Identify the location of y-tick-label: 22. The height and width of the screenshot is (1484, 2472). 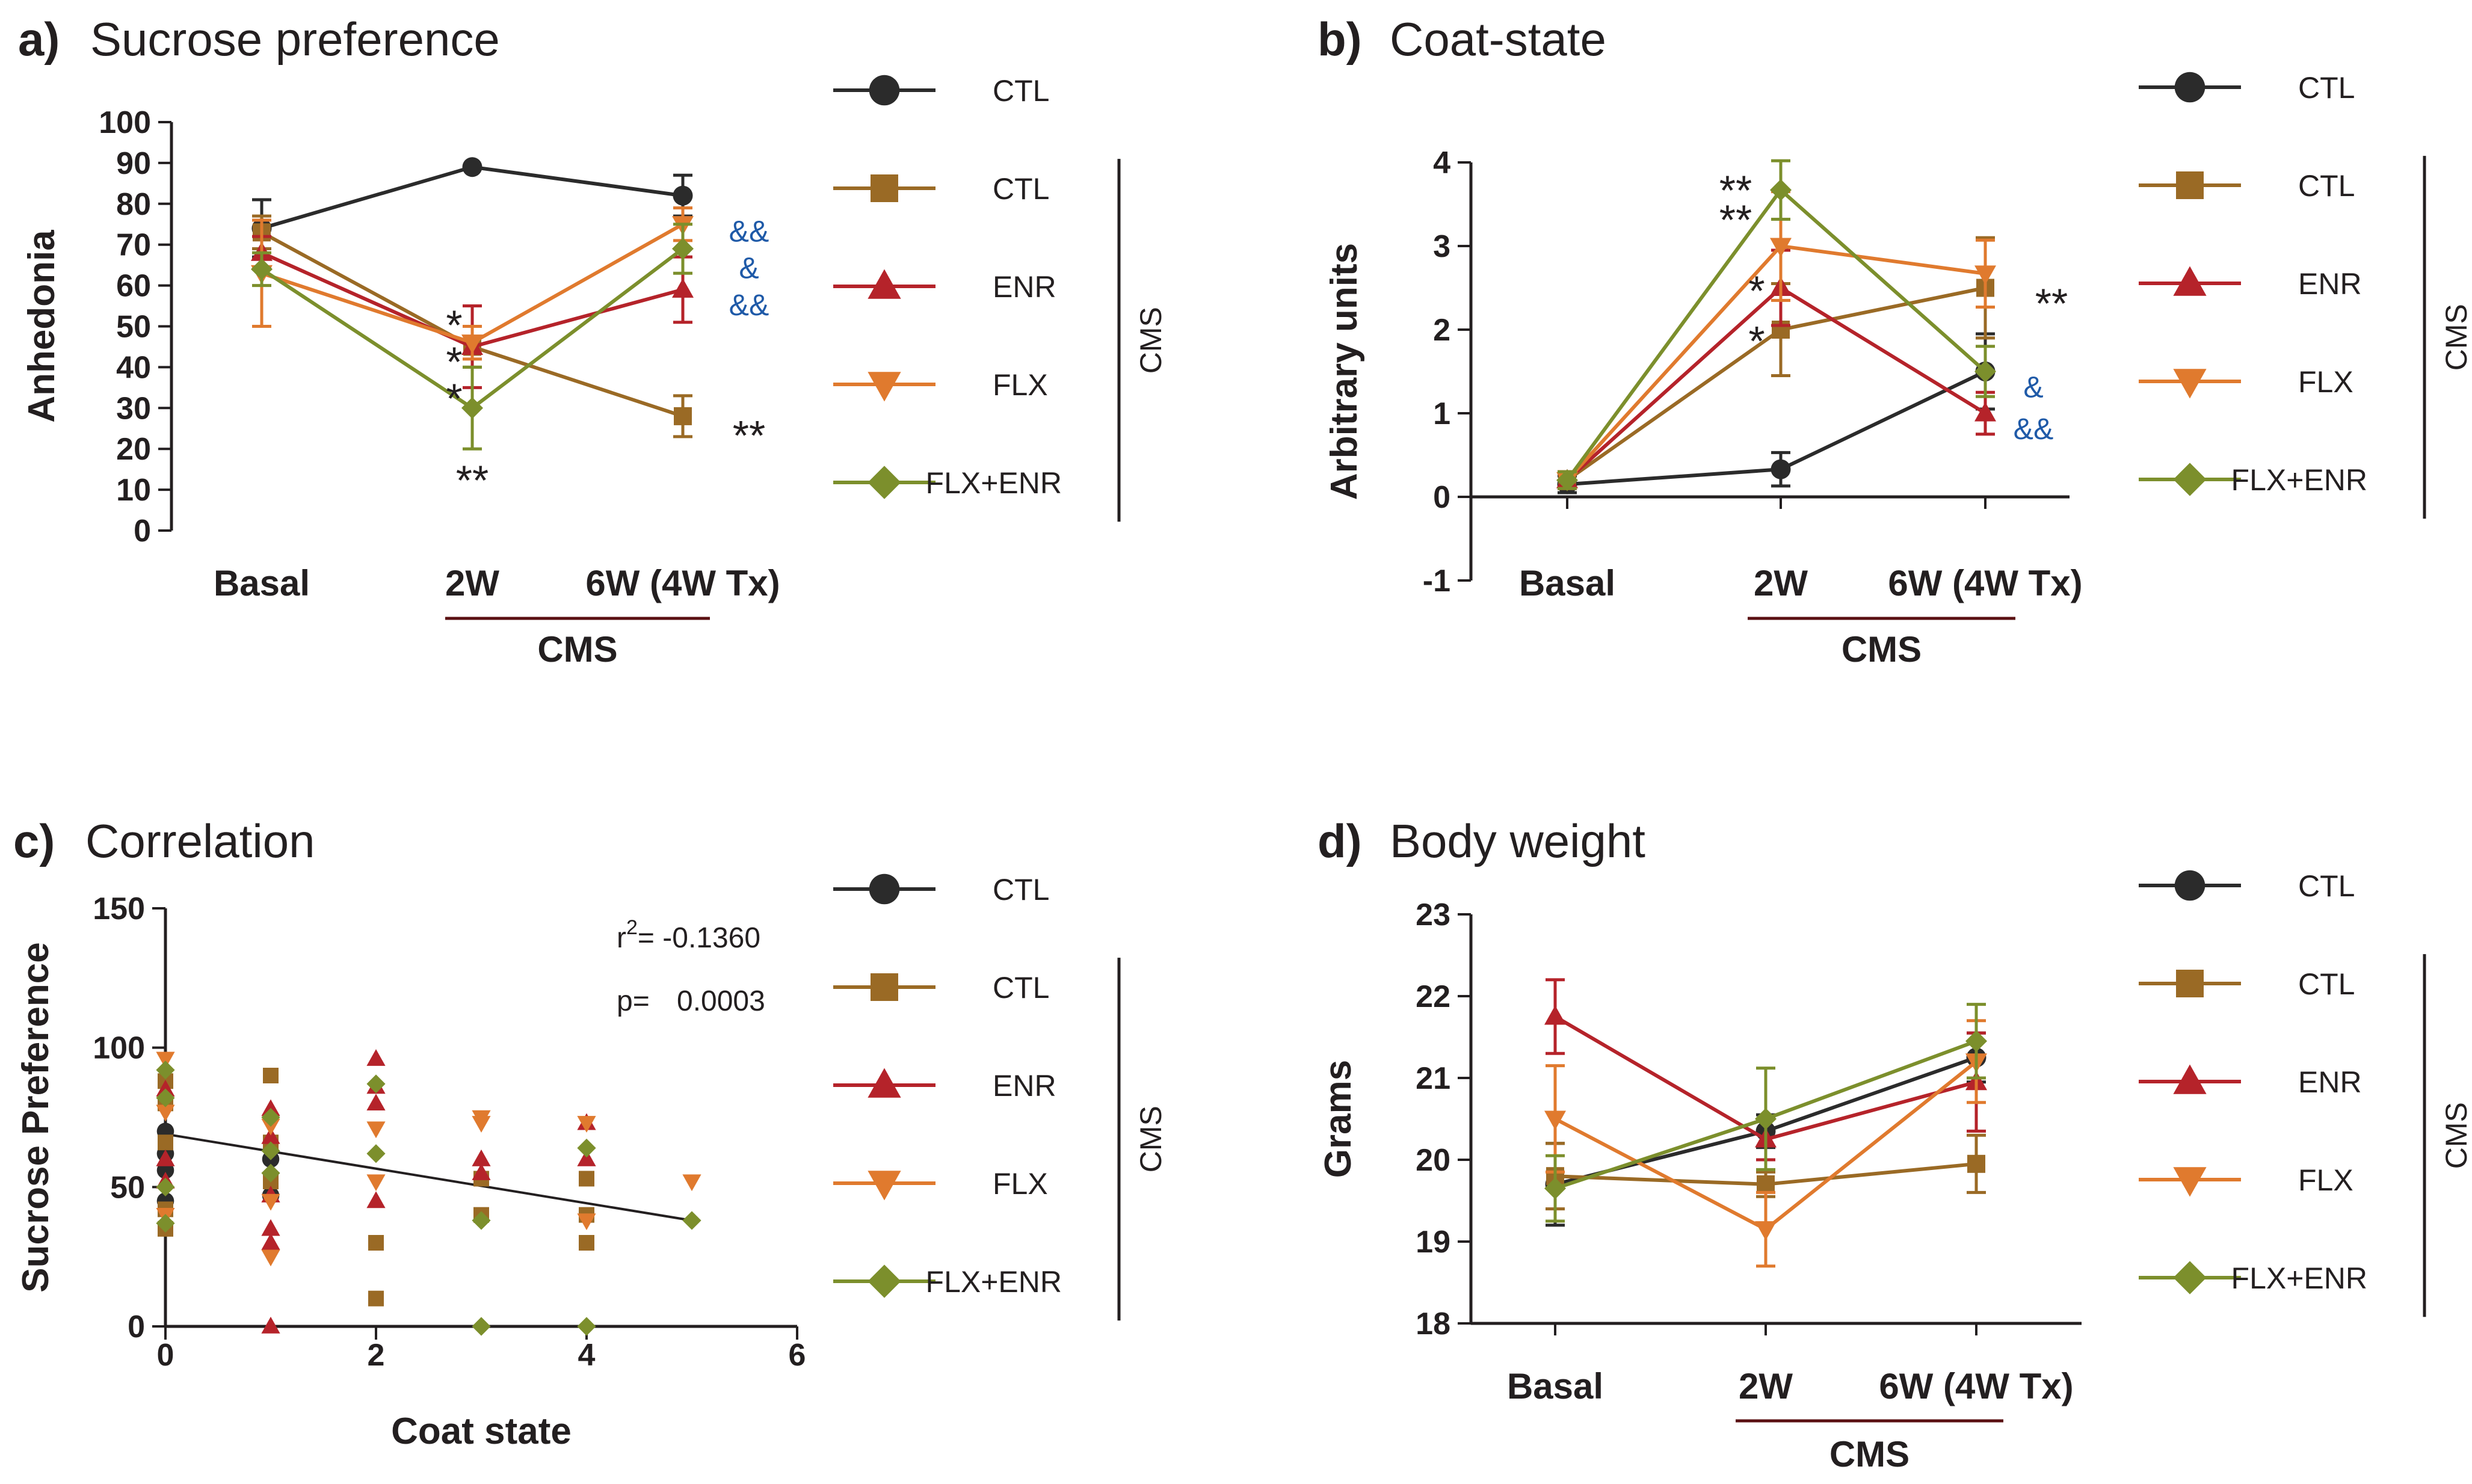
(1433, 996).